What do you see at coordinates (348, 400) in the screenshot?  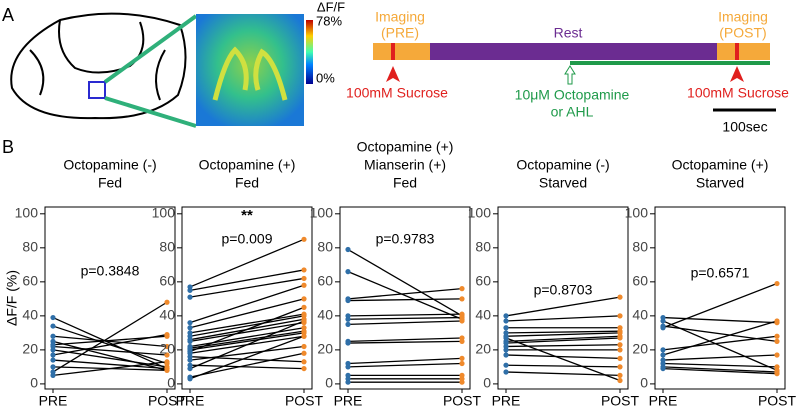 I see `x-tick-label: PRE` at bounding box center [348, 400].